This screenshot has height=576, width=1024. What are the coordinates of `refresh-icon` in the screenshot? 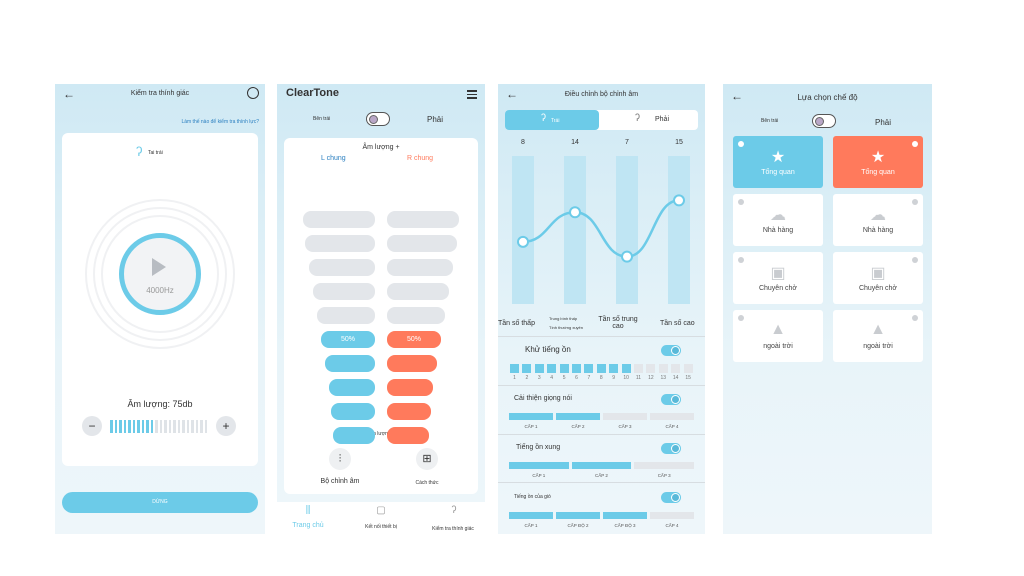 It's located at (253, 93).